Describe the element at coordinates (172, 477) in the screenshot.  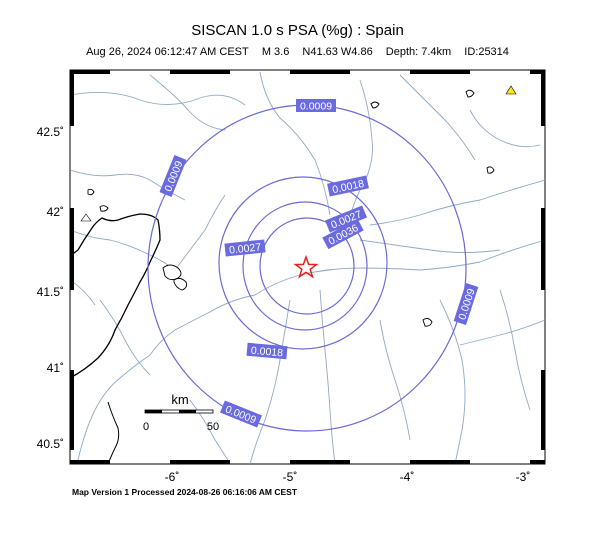
I see `lon-label: -6˚` at that location.